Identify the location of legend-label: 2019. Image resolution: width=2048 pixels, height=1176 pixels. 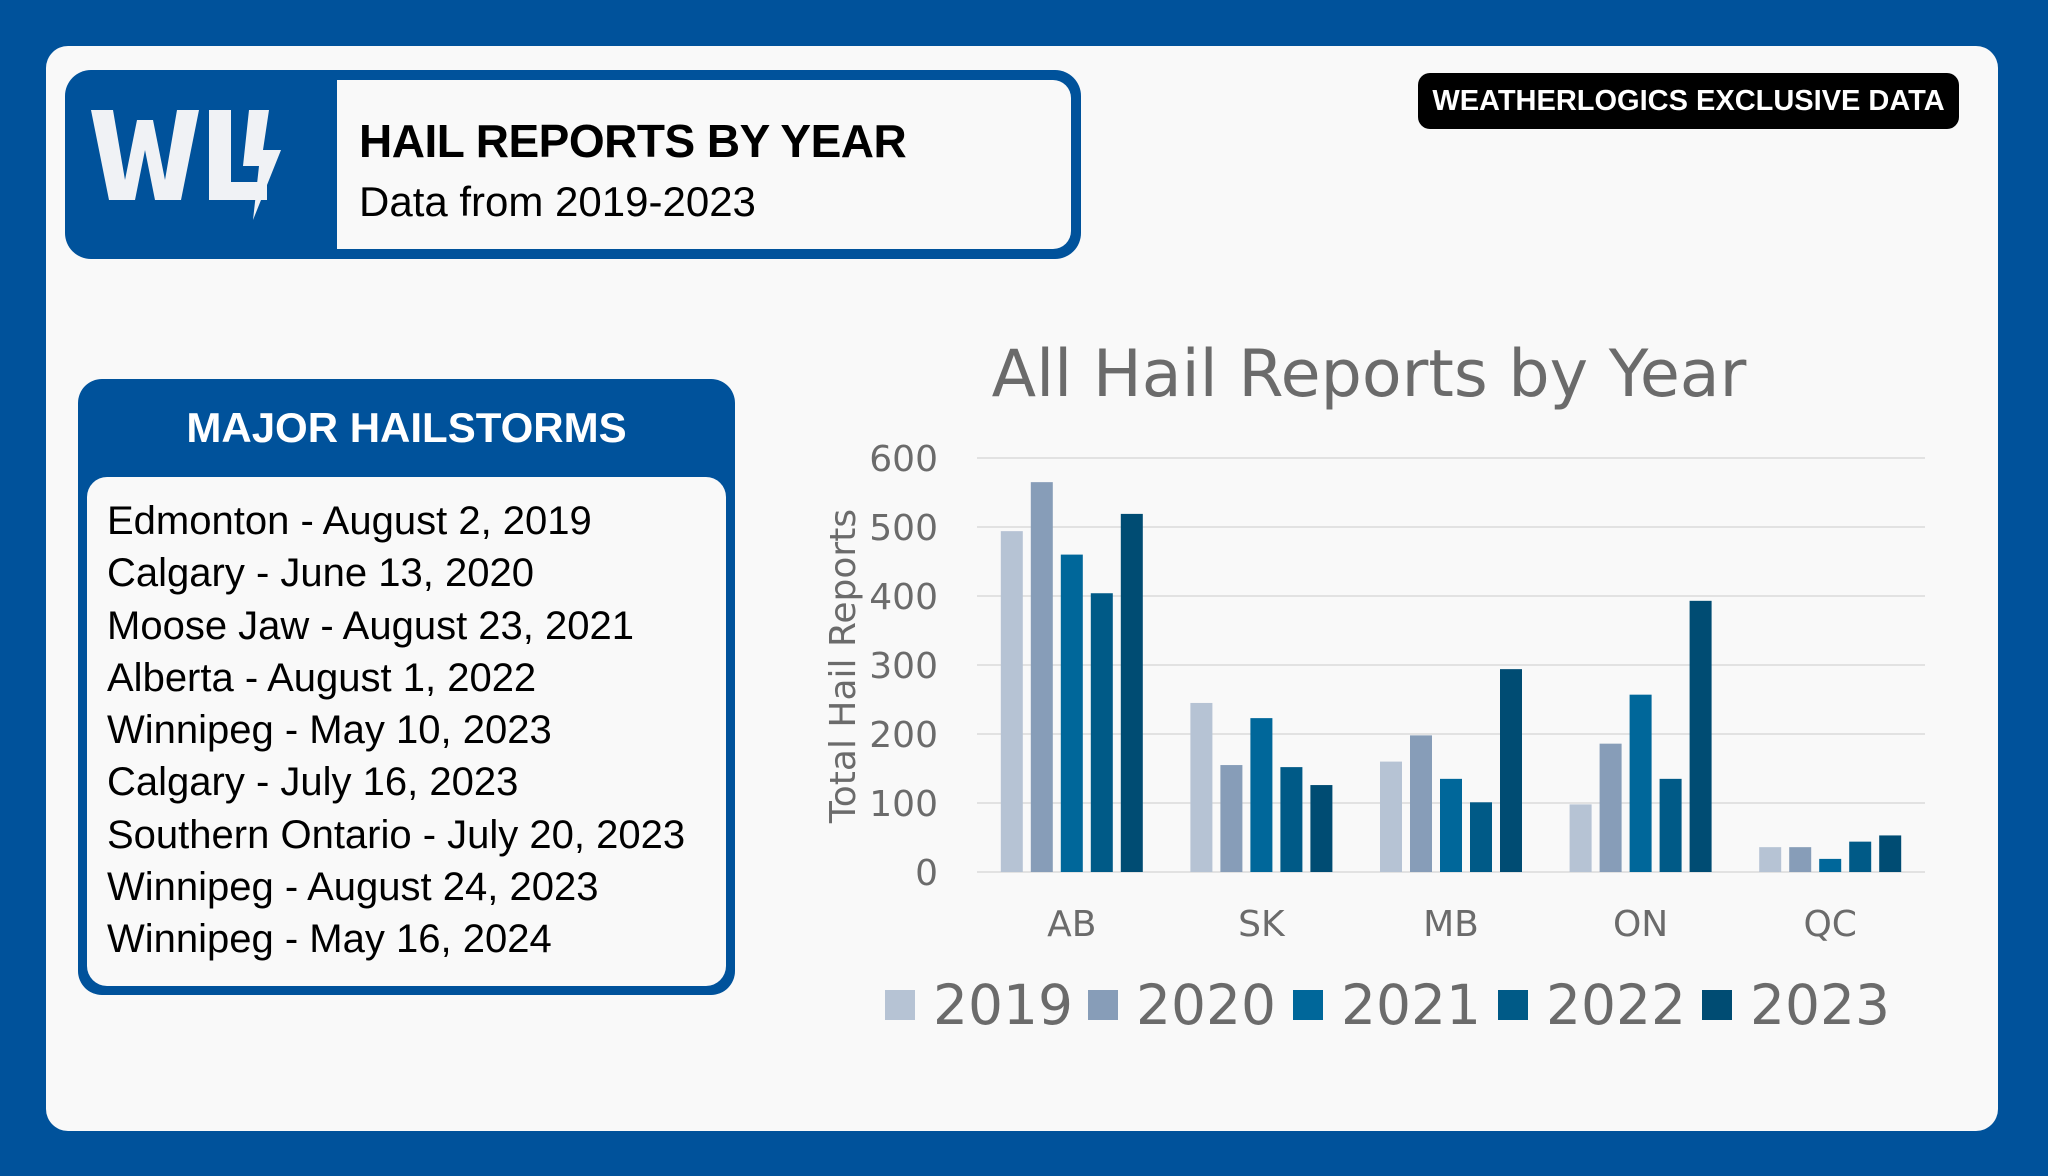
(1003, 1005).